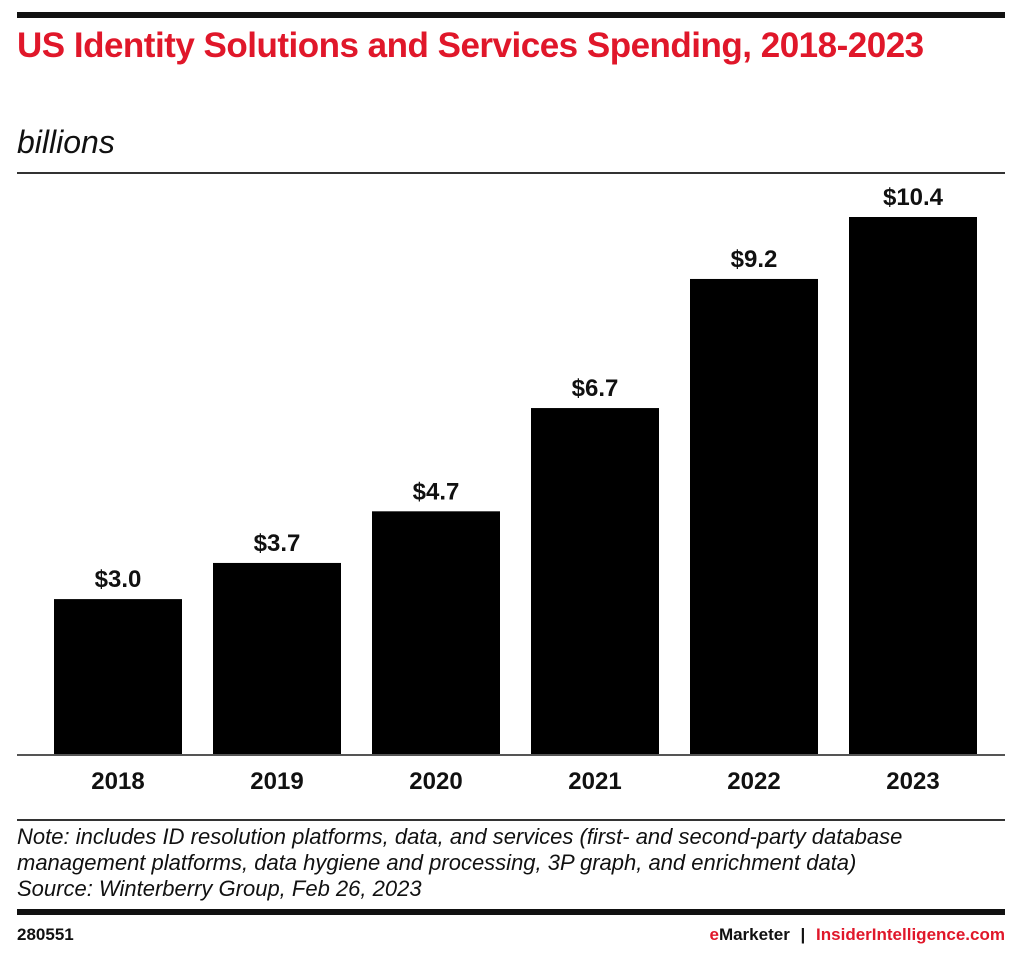 This screenshot has height=959, width=1024. Describe the element at coordinates (117, 781) in the screenshot. I see `x-tick-label-2018: 2018` at that location.